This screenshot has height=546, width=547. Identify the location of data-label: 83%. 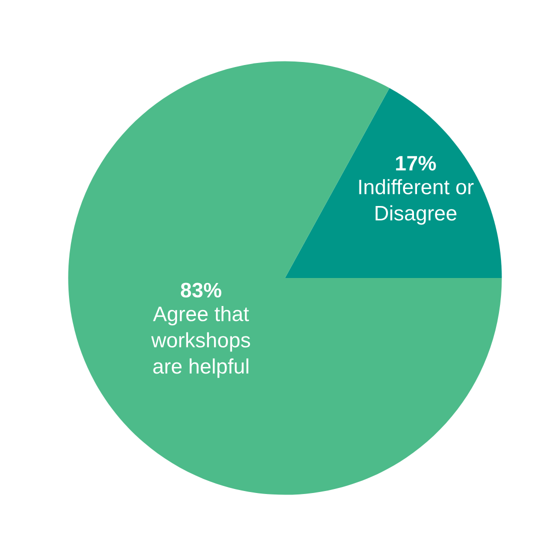
(201, 290).